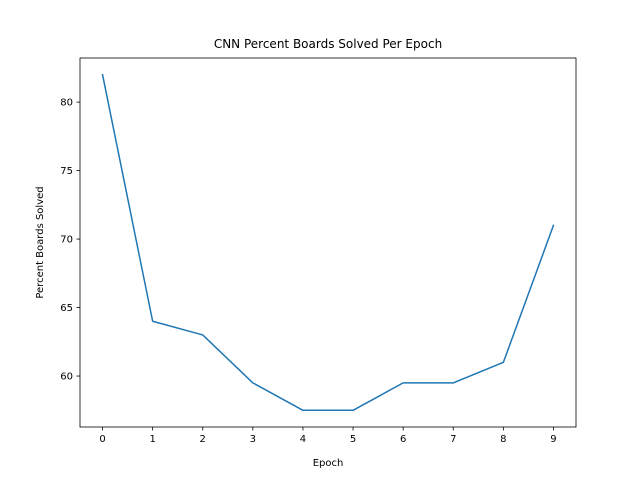  What do you see at coordinates (503, 439) in the screenshot?
I see `x-tick-label: 8` at bounding box center [503, 439].